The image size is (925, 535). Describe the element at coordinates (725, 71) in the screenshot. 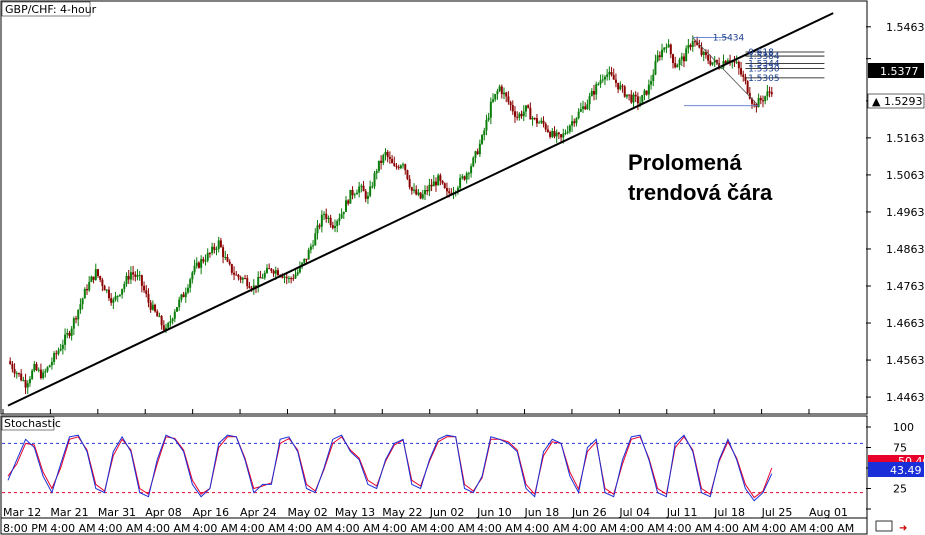

I see `fibo-swing-line` at that location.